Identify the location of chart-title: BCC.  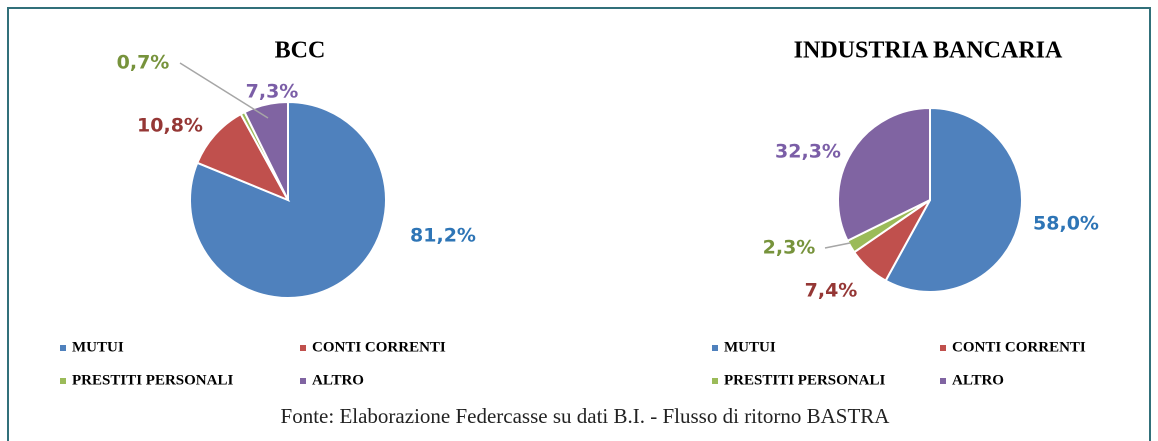
(300, 51).